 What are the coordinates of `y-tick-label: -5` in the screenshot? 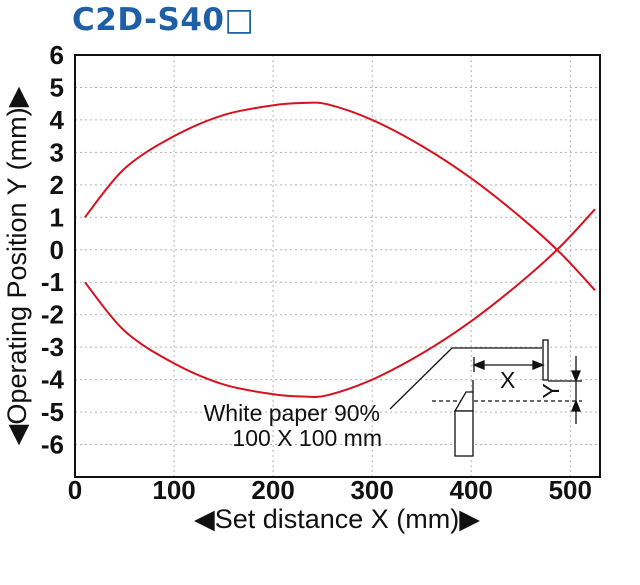 It's located at (52, 412).